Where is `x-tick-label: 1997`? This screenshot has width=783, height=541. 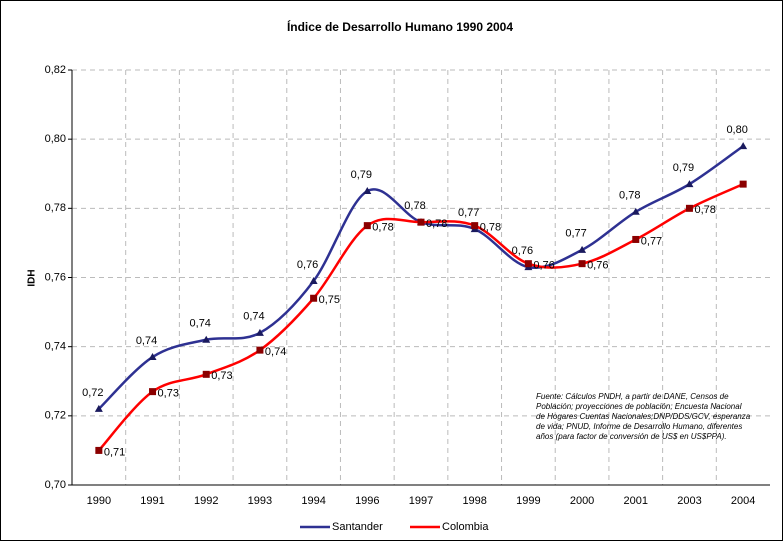
x-tick-label: 1997 is located at coordinates (421, 501).